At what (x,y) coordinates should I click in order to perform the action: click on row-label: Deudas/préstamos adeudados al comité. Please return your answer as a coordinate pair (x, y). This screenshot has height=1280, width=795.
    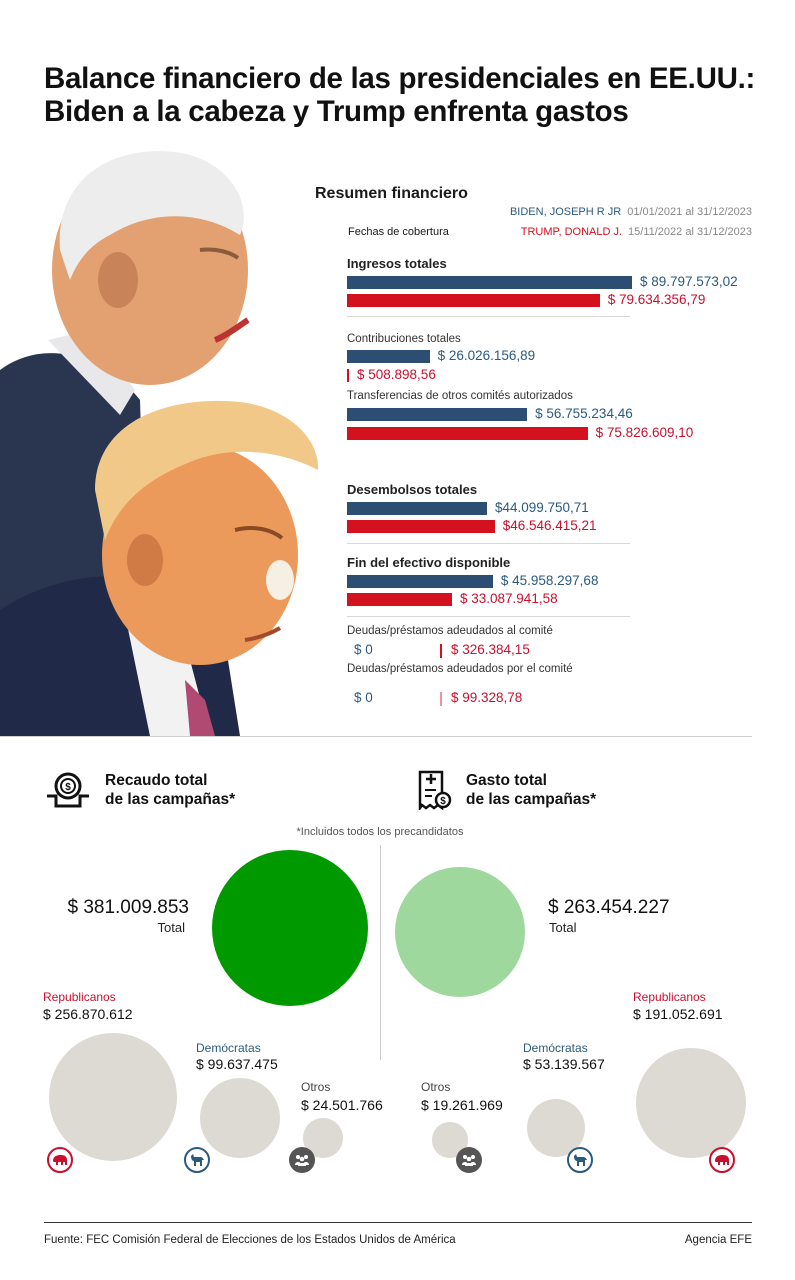
    Looking at the image, I should click on (450, 631).